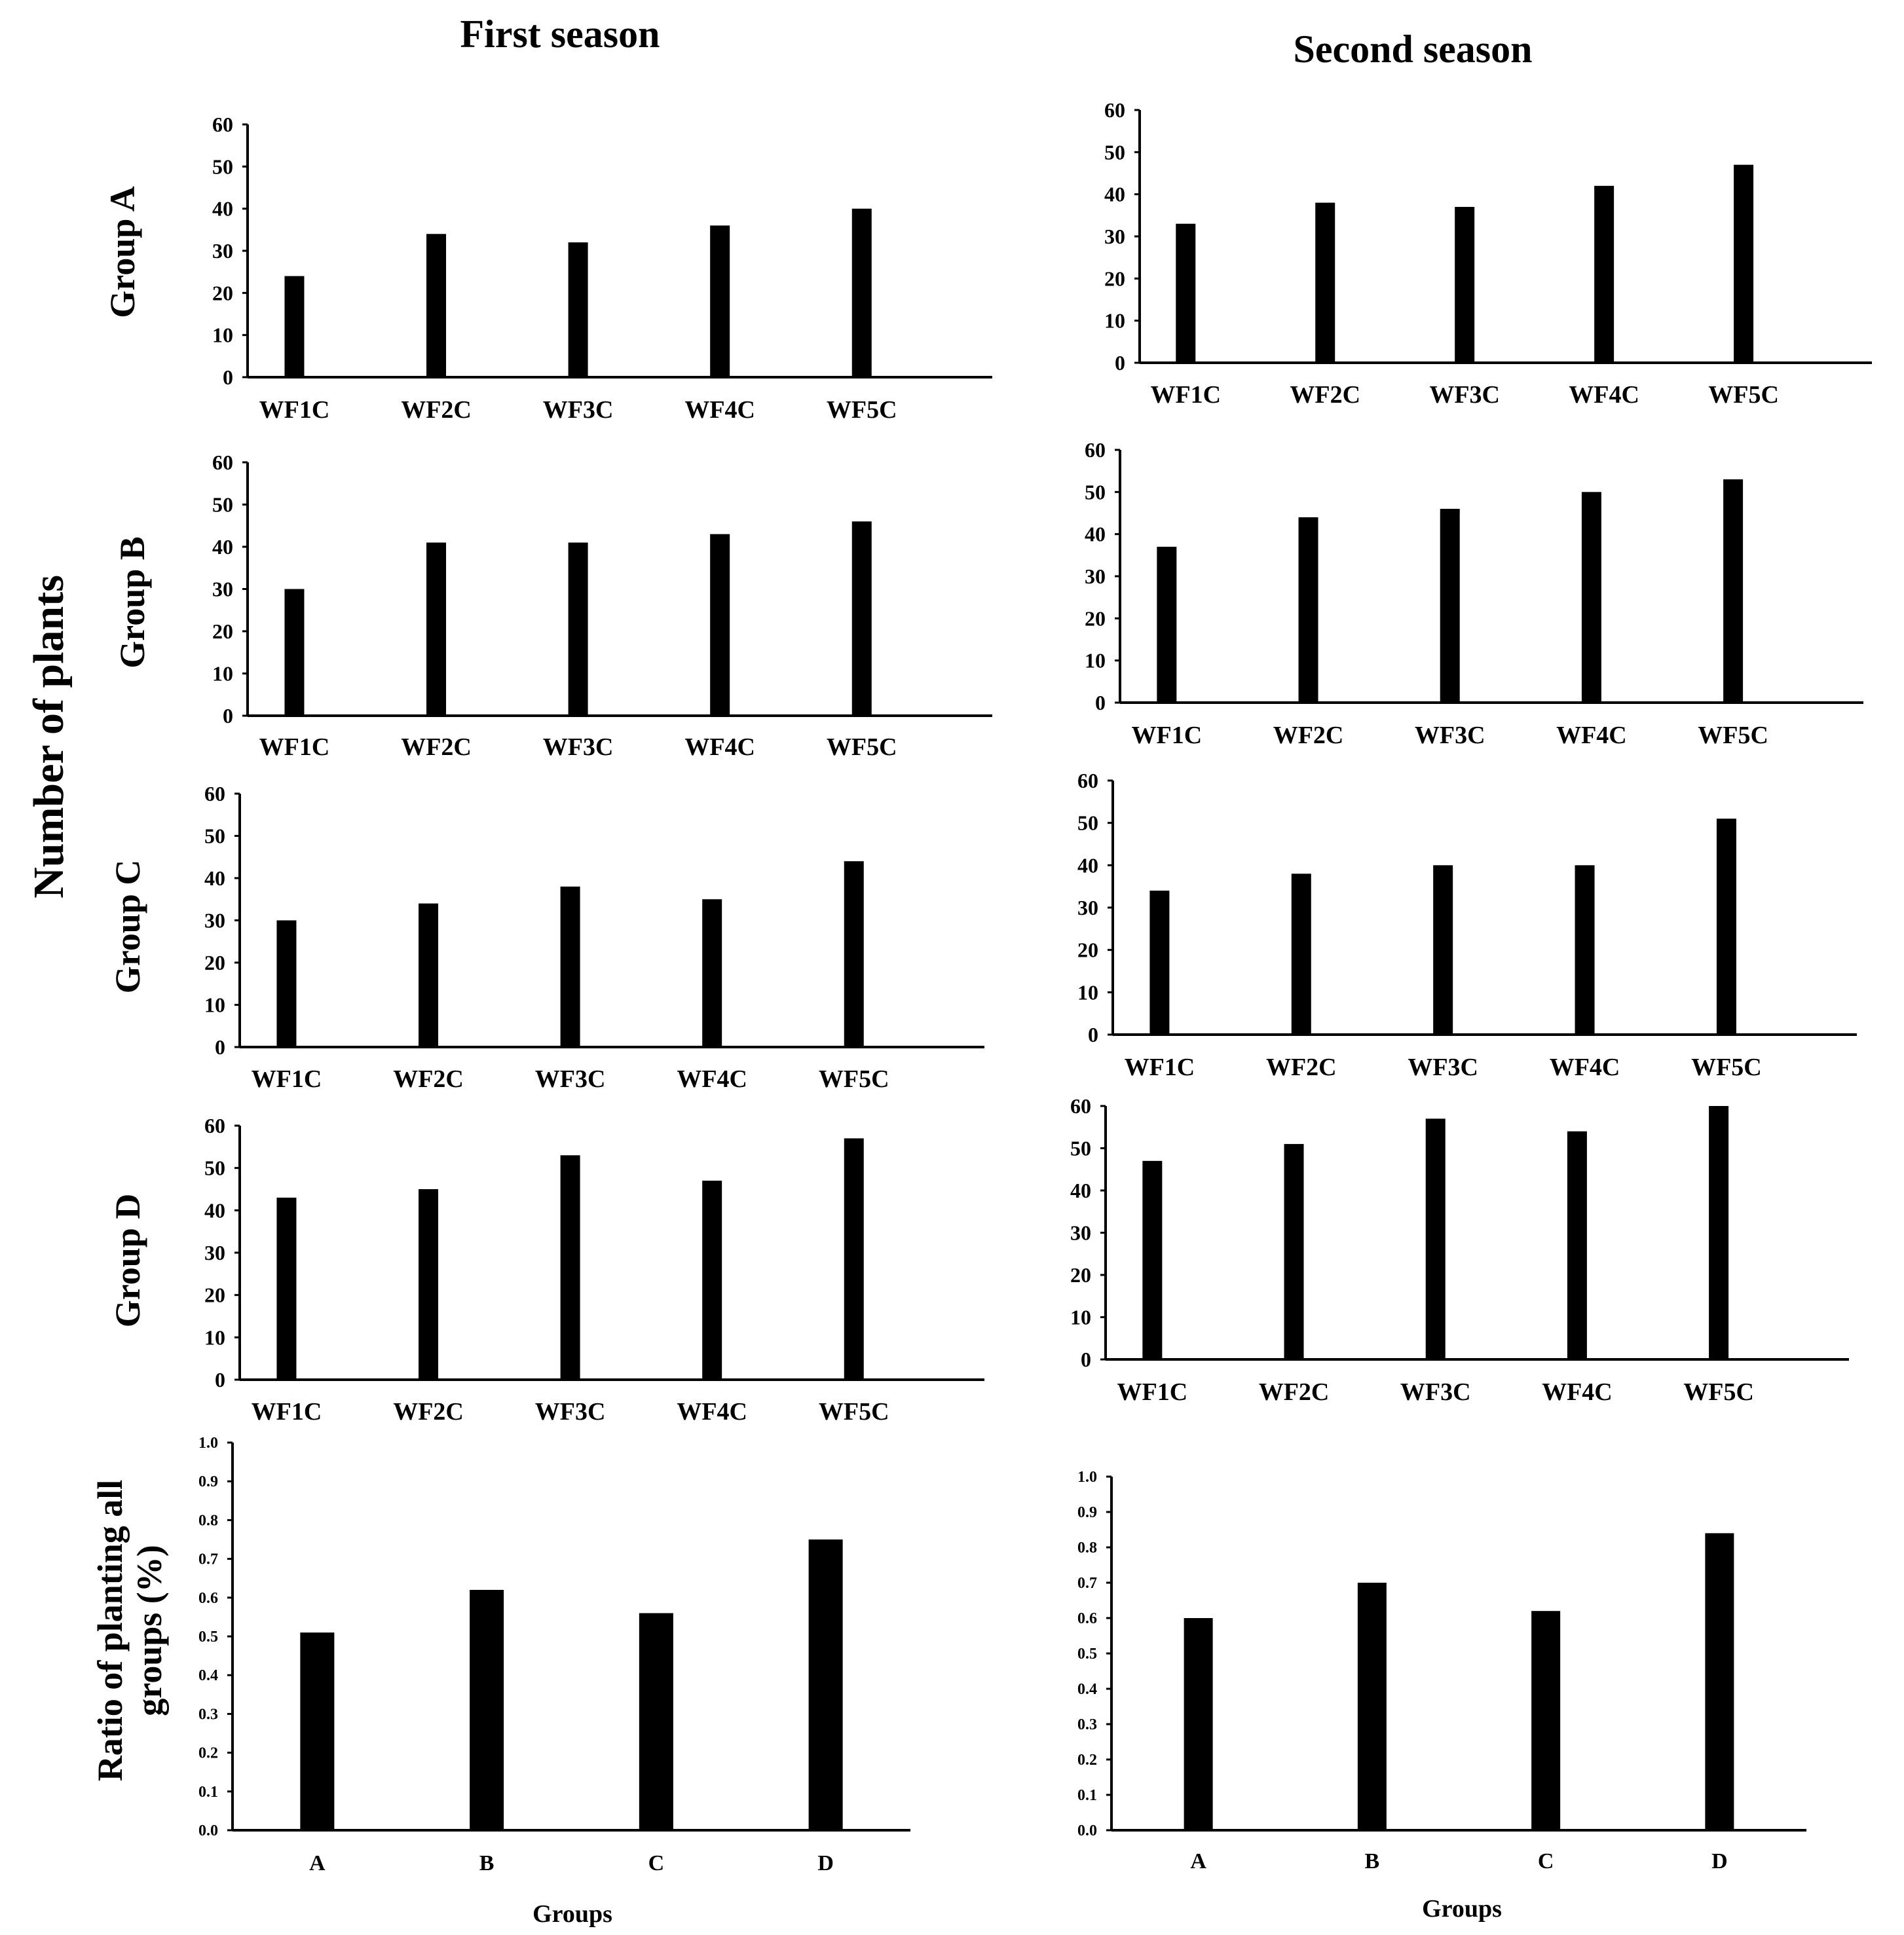  Describe the element at coordinates (208, 1714) in the screenshot. I see `y-tick-label: 0.3` at that location.